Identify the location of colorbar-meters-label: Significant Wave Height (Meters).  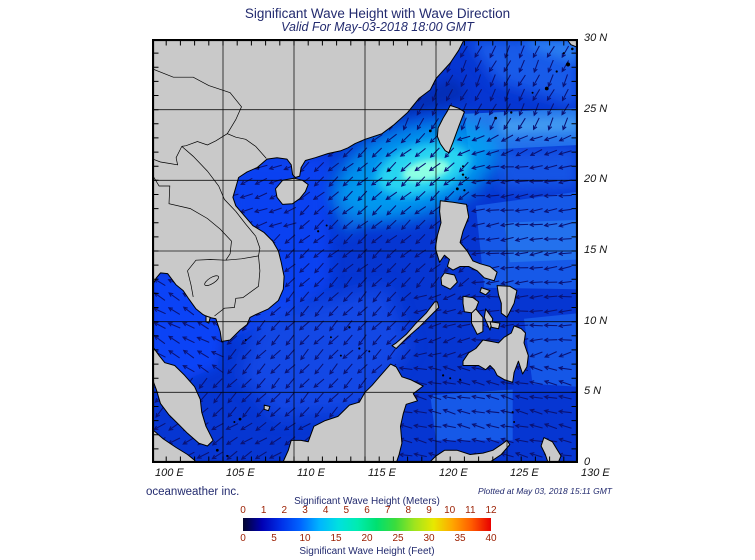
(367, 501).